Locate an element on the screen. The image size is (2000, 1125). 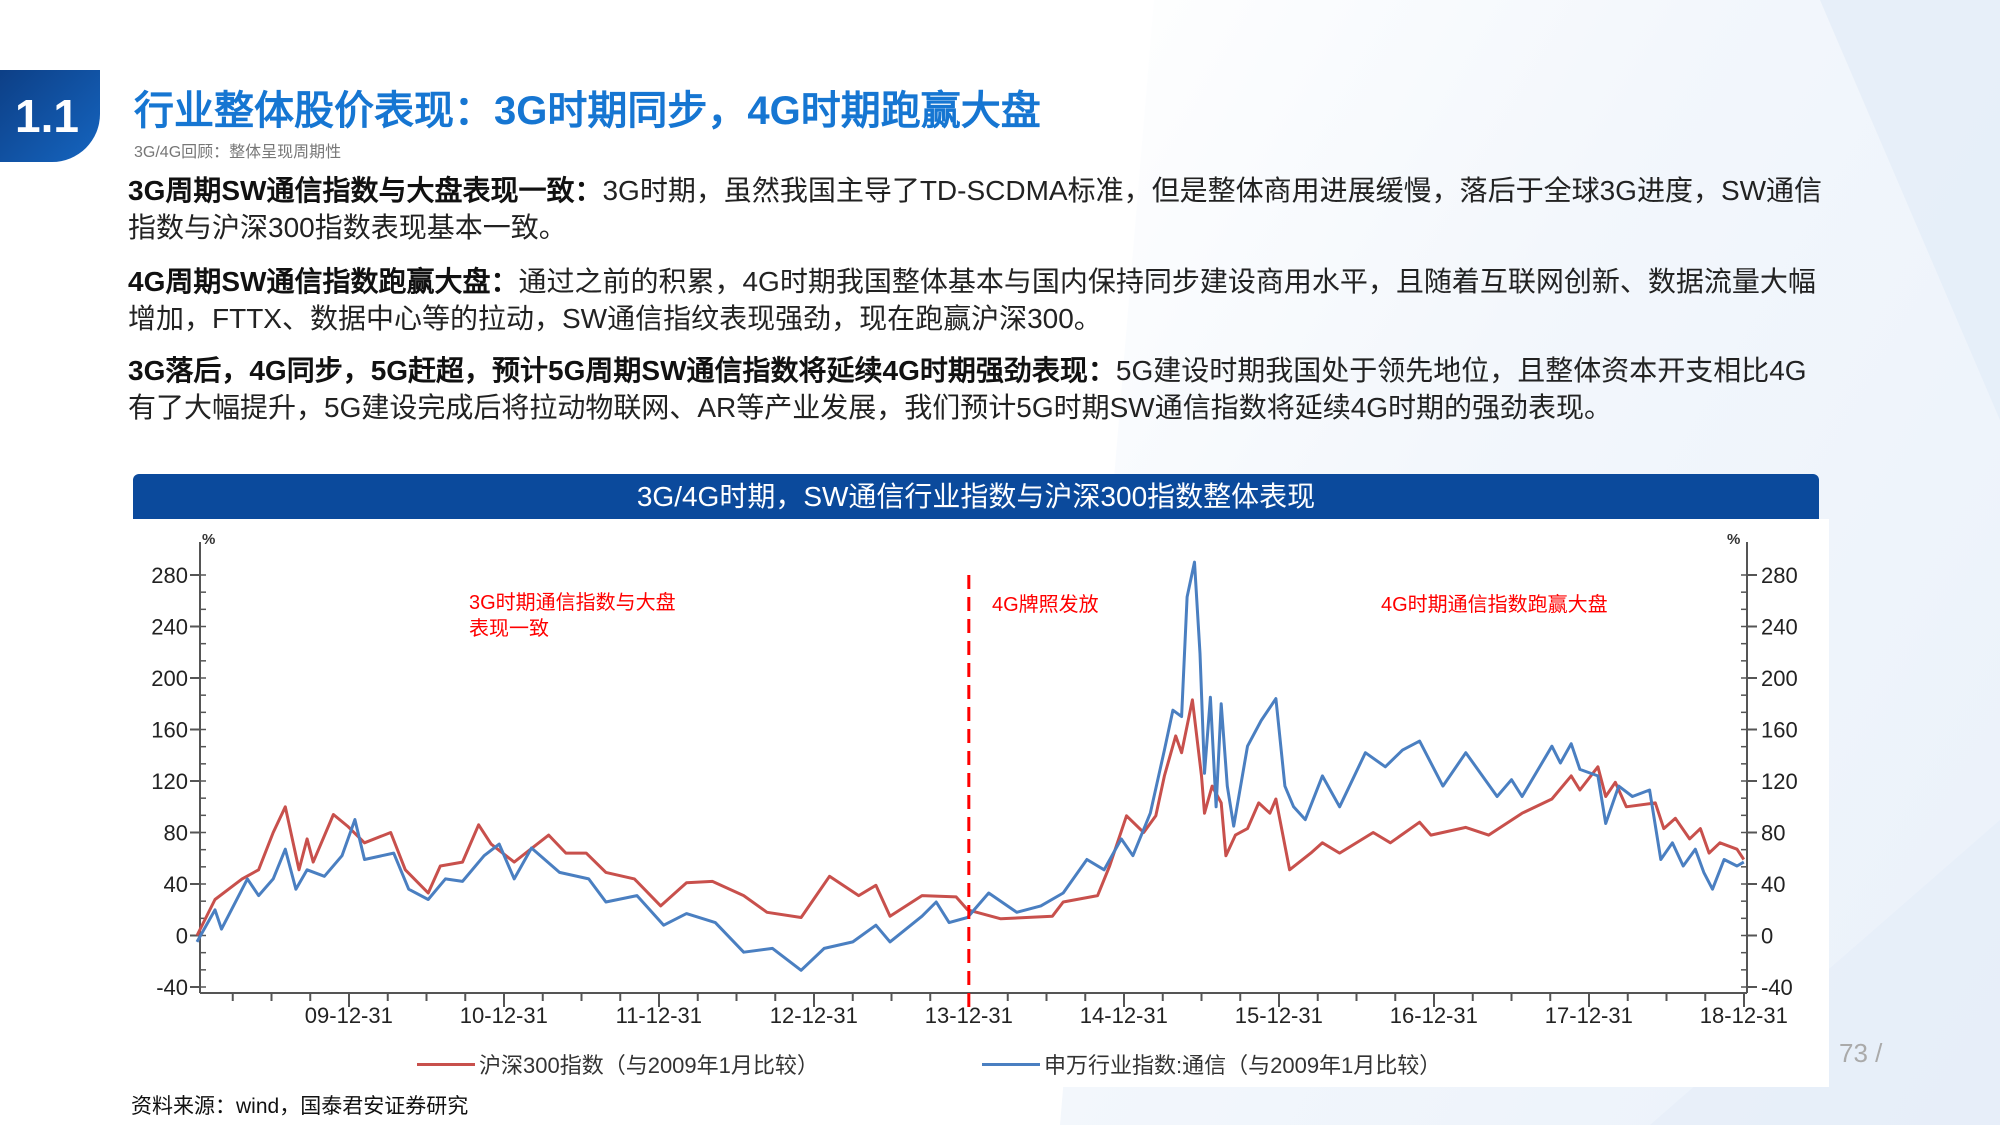
y-tick-label-right: 240 is located at coordinates (1779, 627).